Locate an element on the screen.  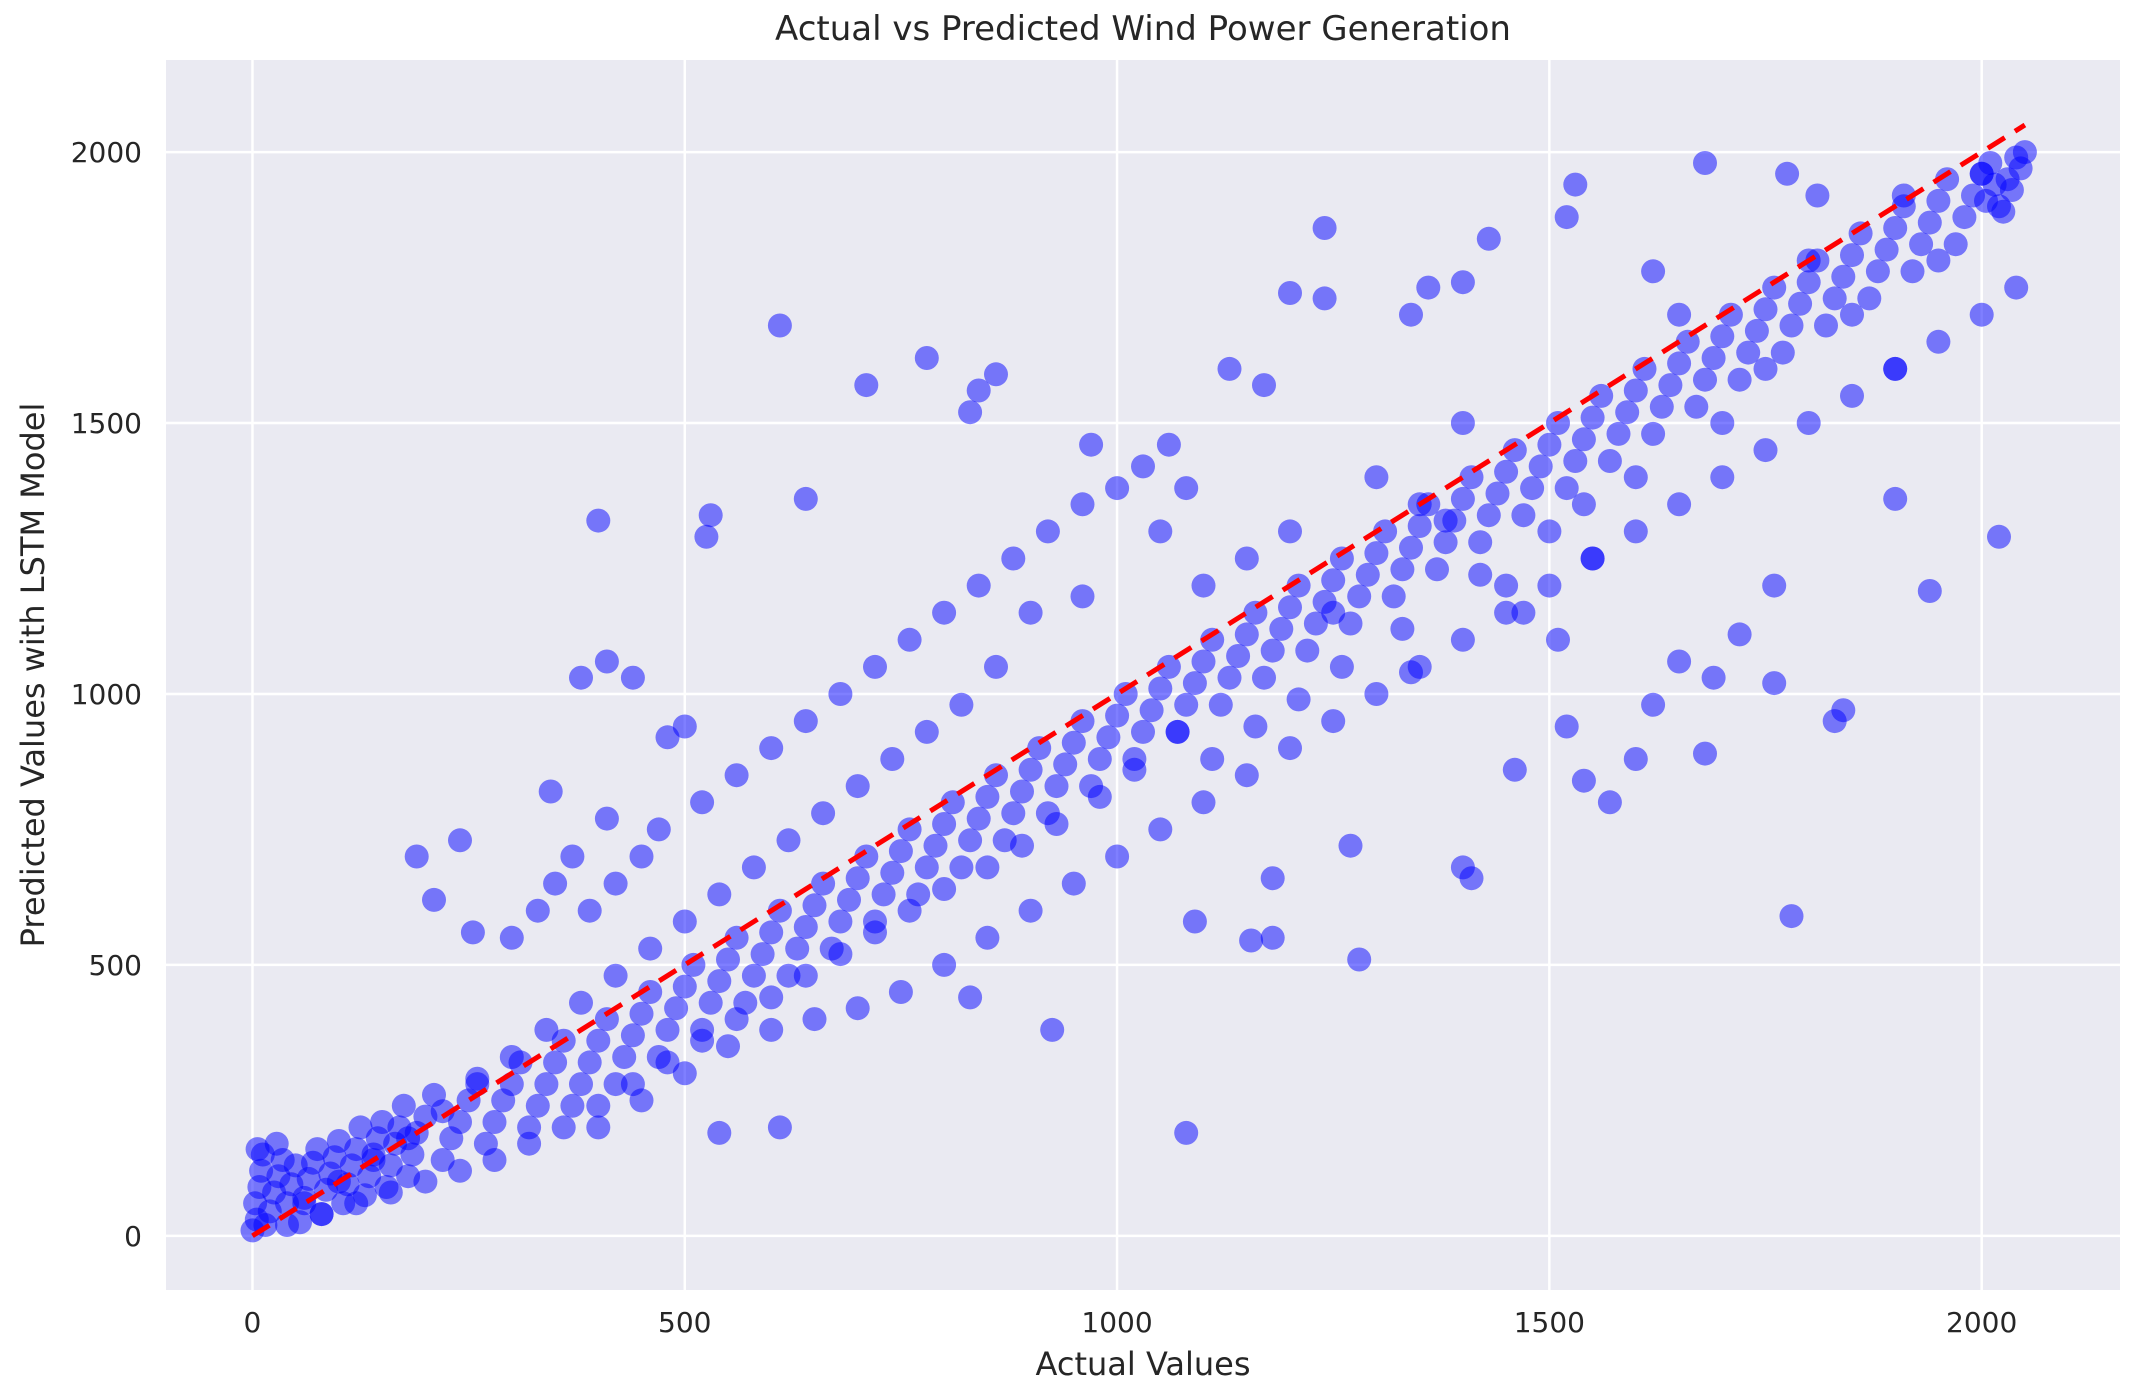
x-tick-label: 1000 is located at coordinates (1116, 1322).